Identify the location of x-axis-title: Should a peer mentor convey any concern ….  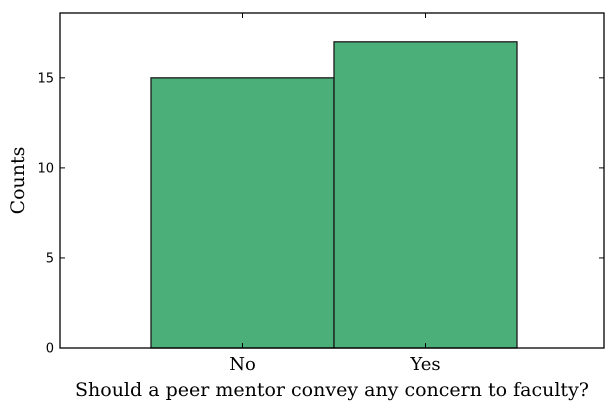
(332, 390).